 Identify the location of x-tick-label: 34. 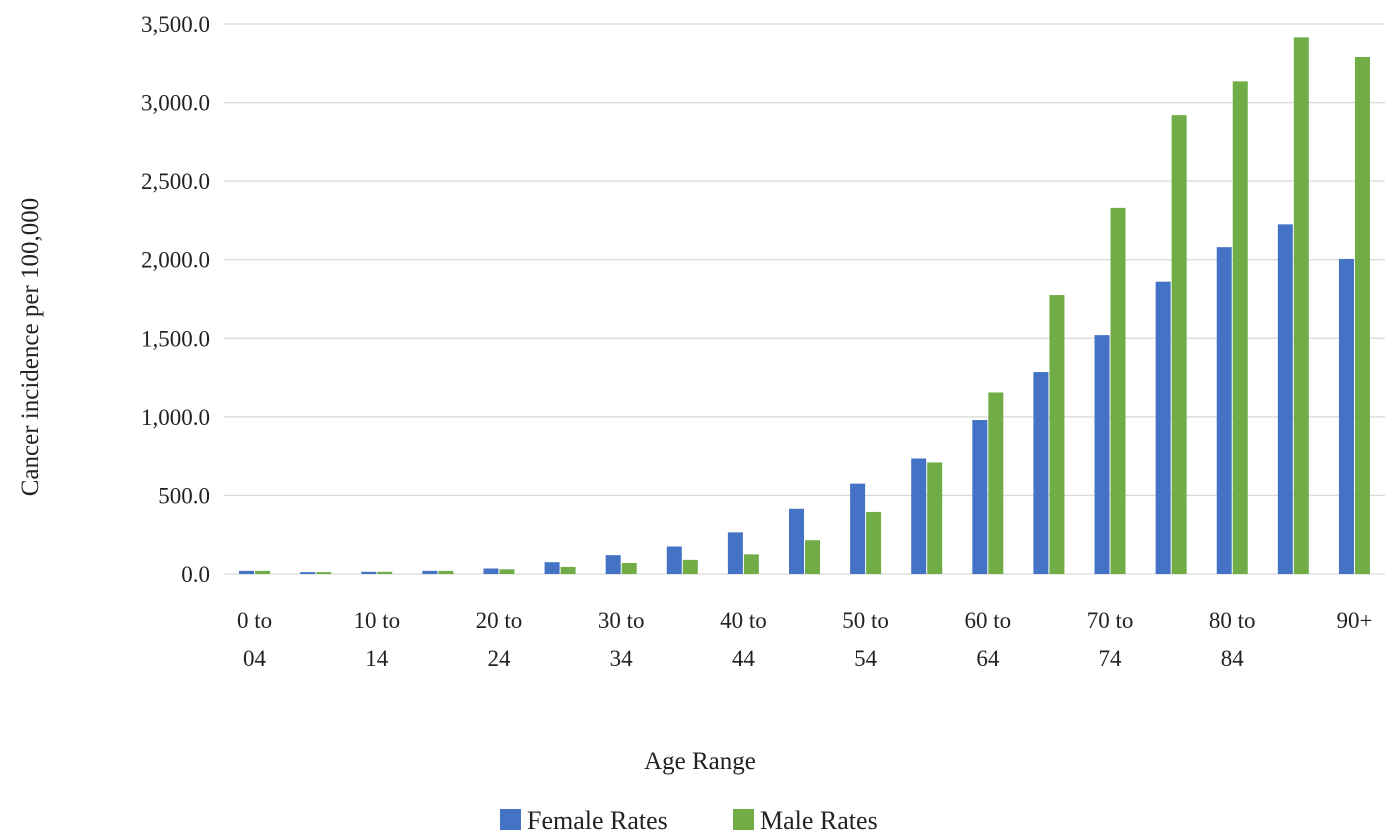
(622, 658).